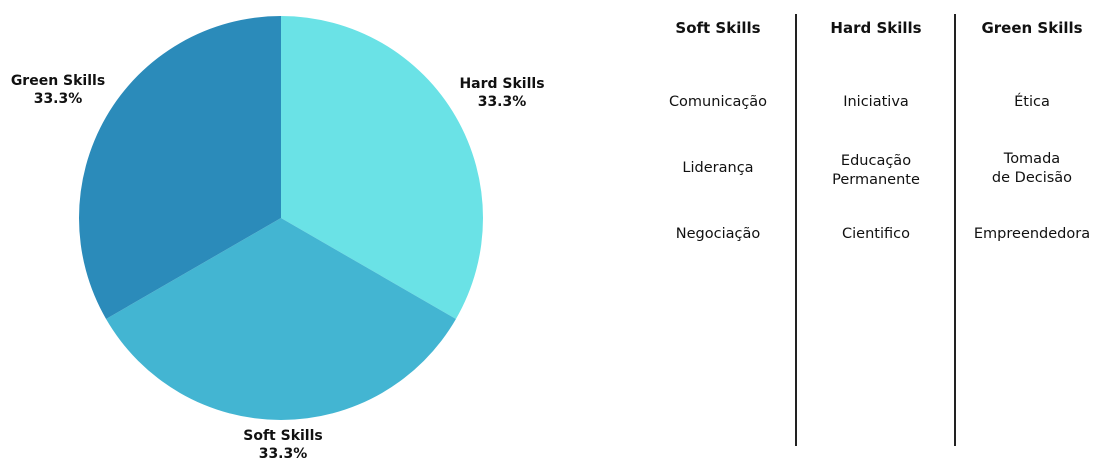 The height and width of the screenshot is (463, 1108). Describe the element at coordinates (283, 436) in the screenshot. I see `slice-label-name: Soft Skills` at that location.